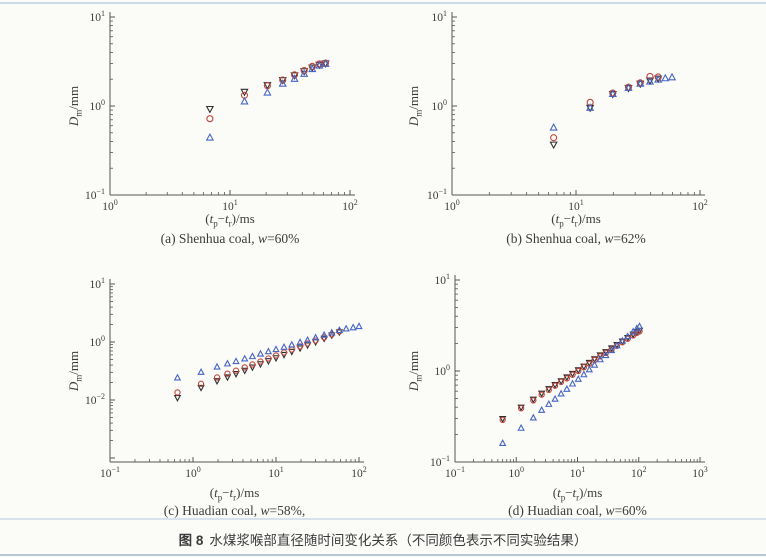 This screenshot has width=766, height=558. What do you see at coordinates (193, 472) in the screenshot?
I see `x-tick-label: 10⁰` at bounding box center [193, 472].